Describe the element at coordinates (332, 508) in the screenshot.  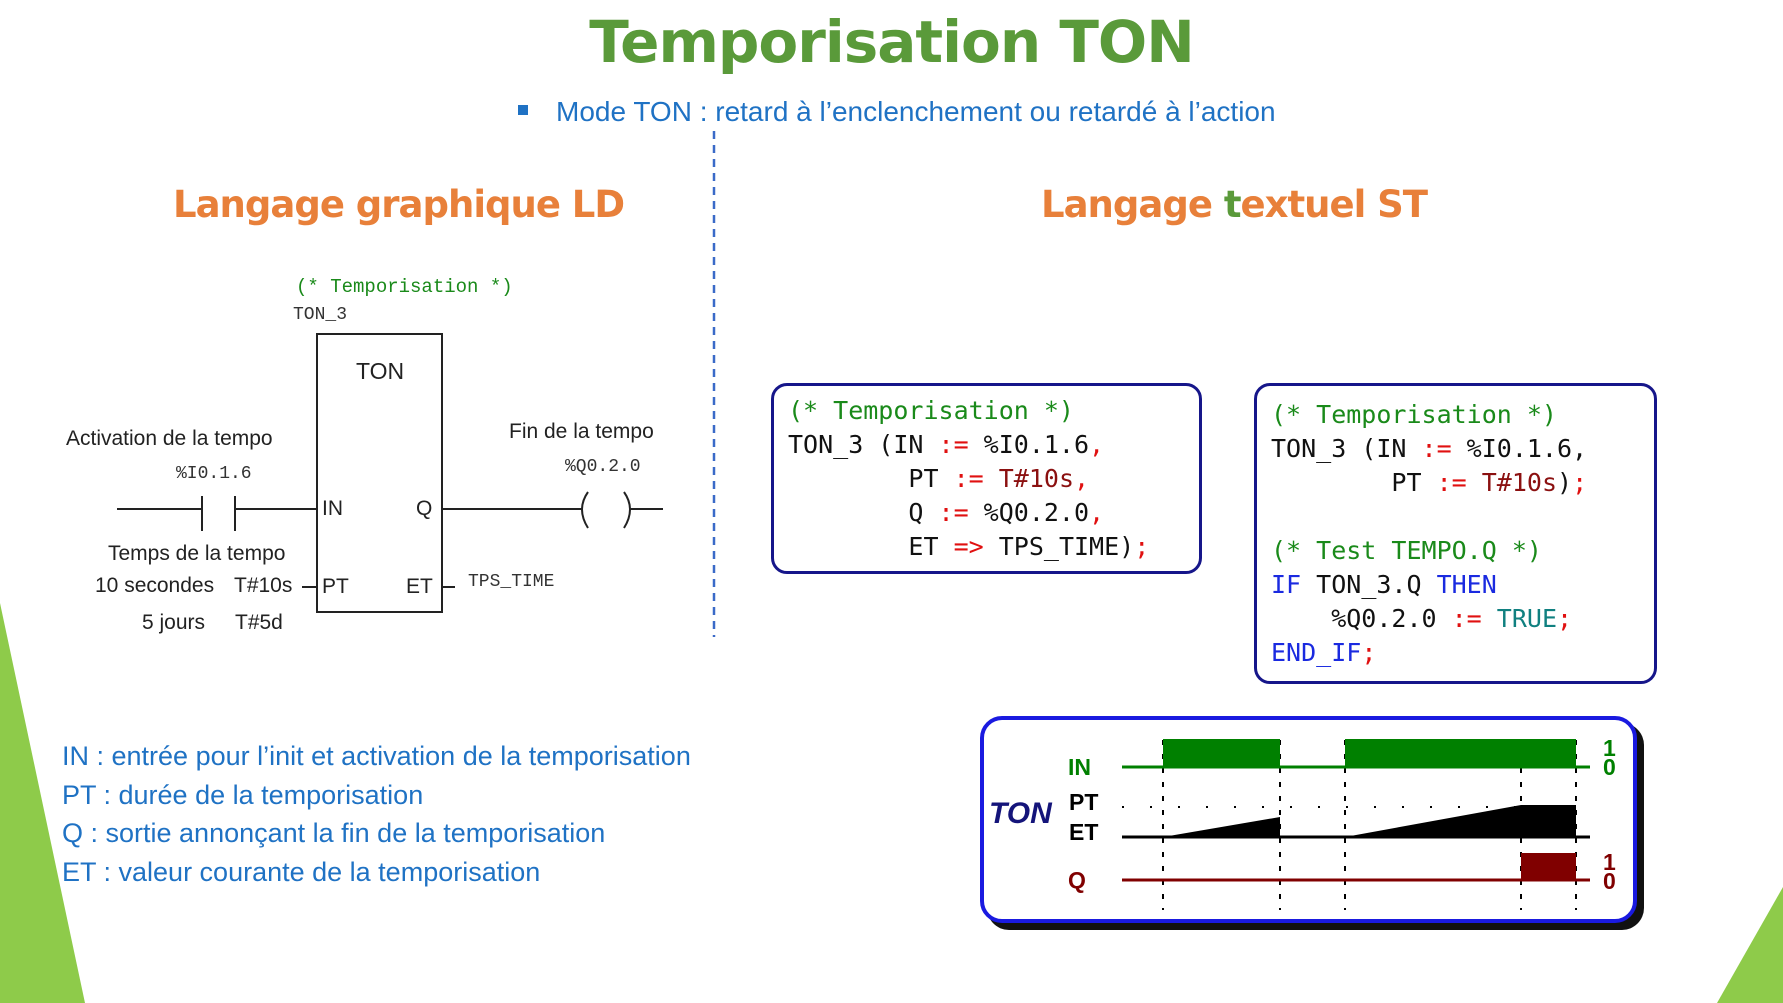
I see `pin-in: IN` at that location.